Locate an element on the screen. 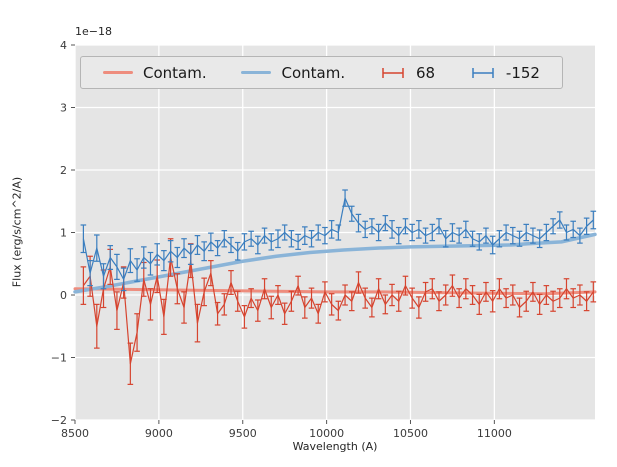  x-tick-label: 9500 is located at coordinates (243, 433).